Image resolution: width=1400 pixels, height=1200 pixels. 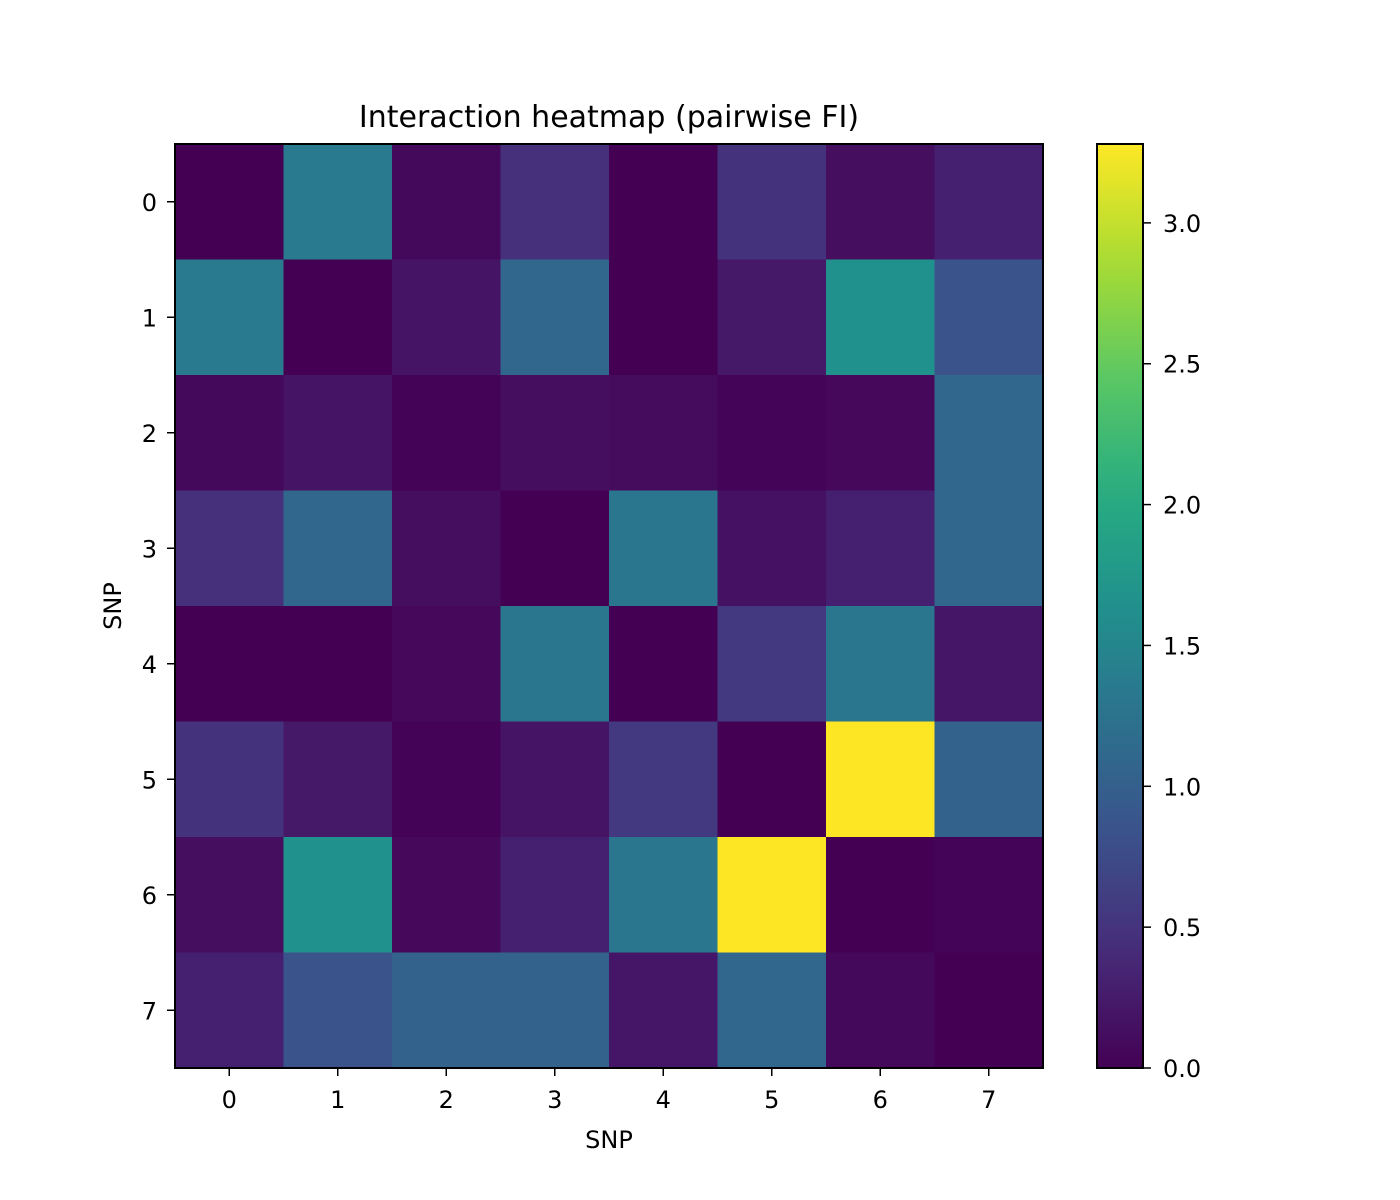 What do you see at coordinates (1182, 365) in the screenshot?
I see `colorbar-tick-label: 2.5` at bounding box center [1182, 365].